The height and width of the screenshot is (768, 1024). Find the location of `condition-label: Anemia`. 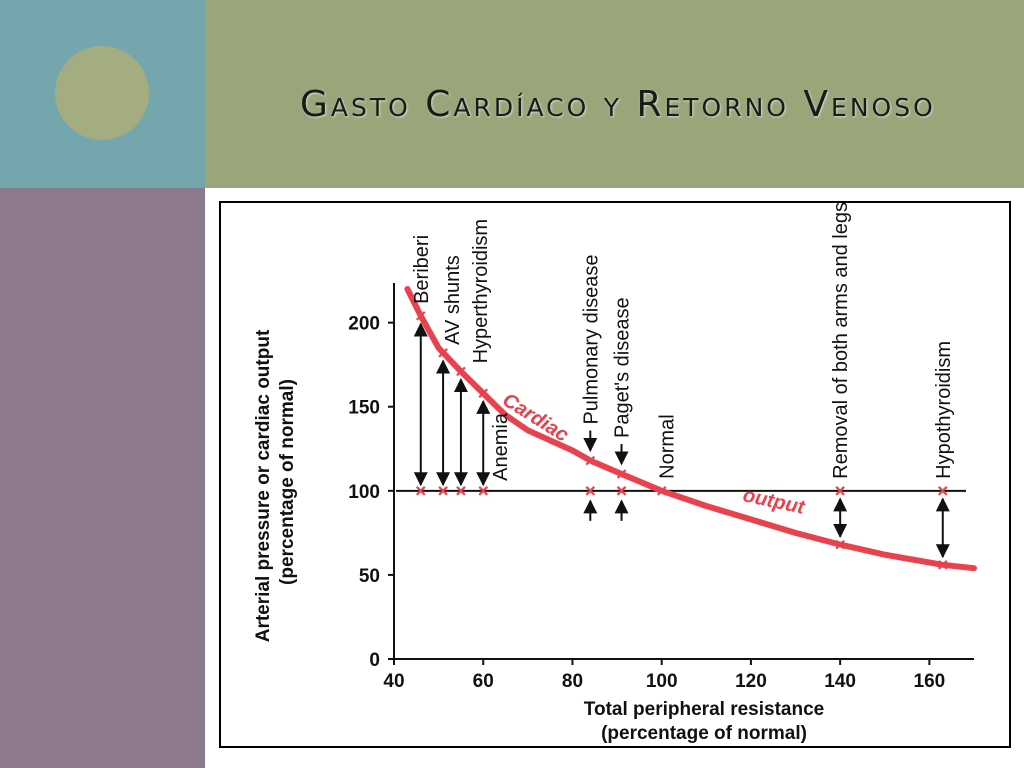

condition-label: Anemia is located at coordinates (501, 446).